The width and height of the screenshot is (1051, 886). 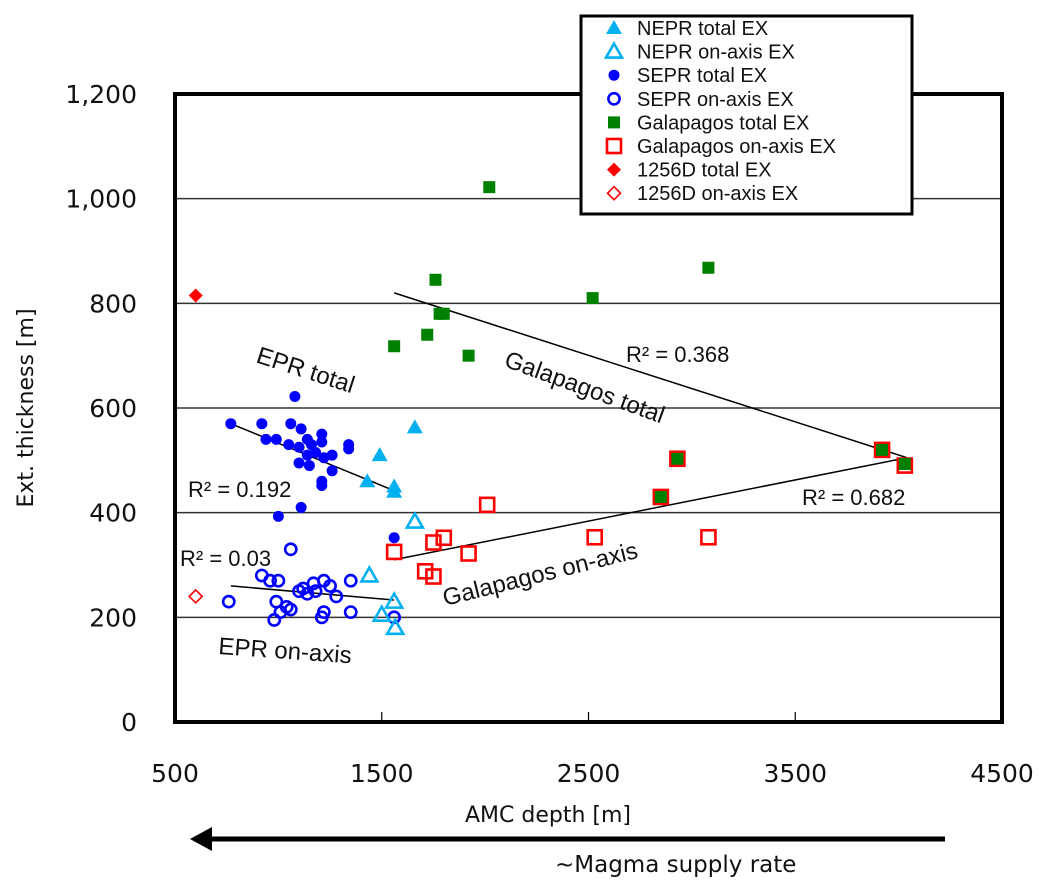 I want to click on legend-item: Galapagos on-axis EX, so click(x=720, y=147).